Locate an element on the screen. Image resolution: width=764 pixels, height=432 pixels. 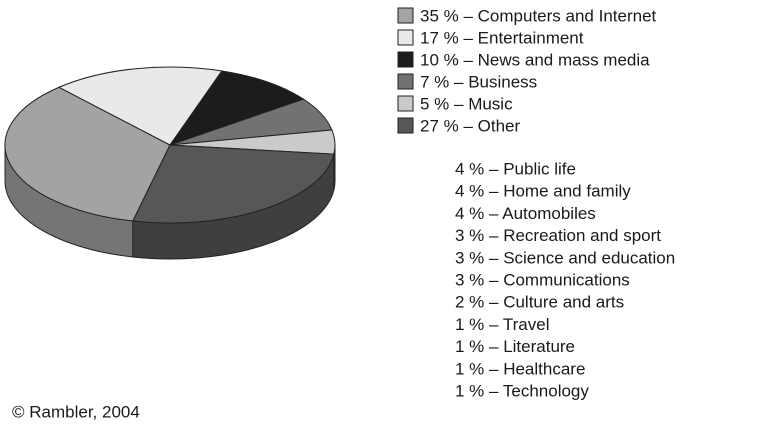
legend-label: 17 % – Entertainment is located at coordinates (502, 37).